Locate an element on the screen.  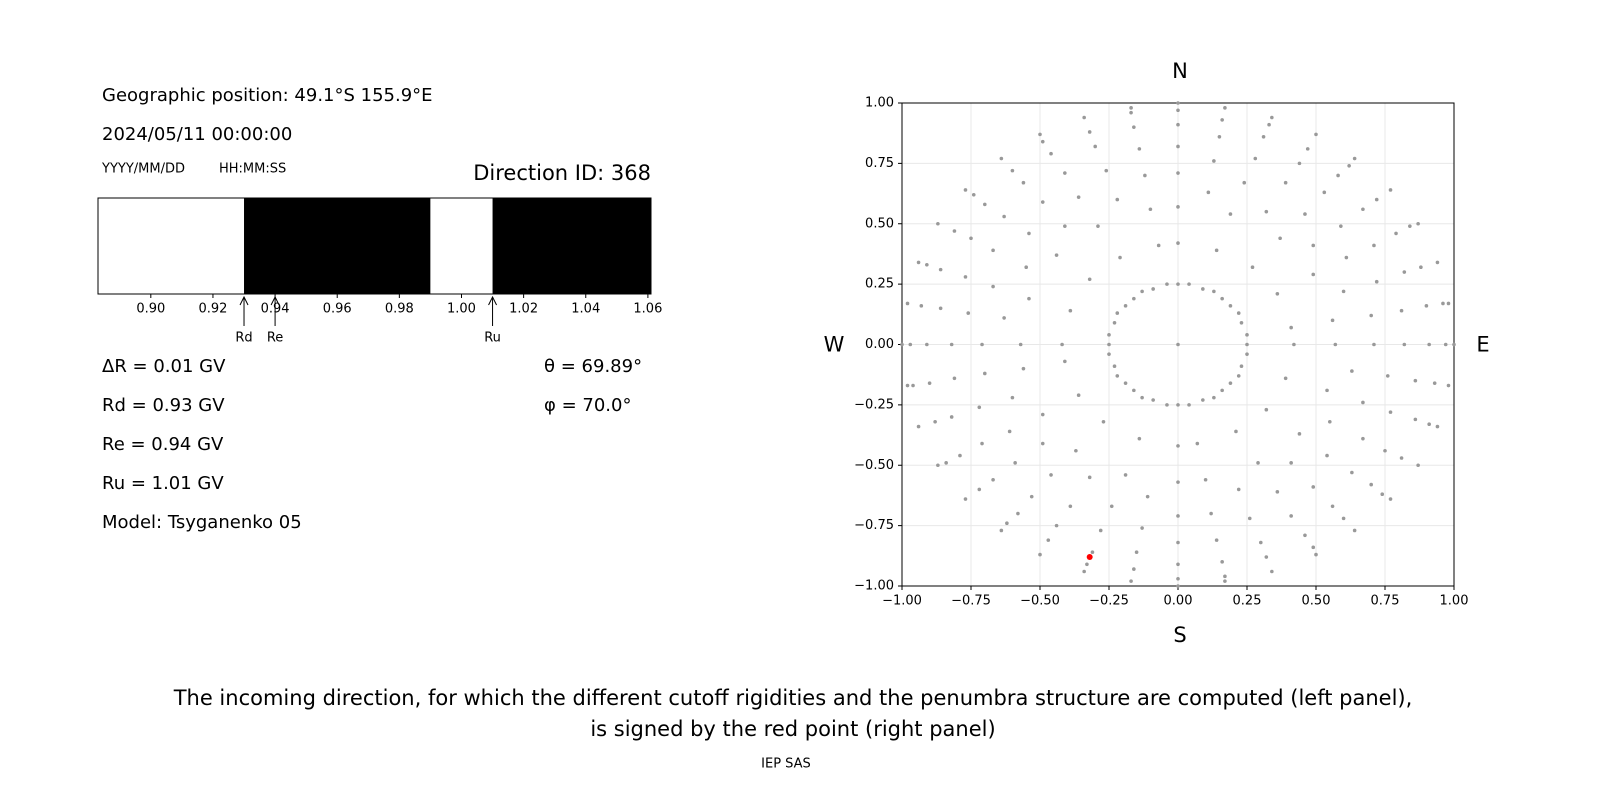
x-tick-label: 0.92 is located at coordinates (212, 309).